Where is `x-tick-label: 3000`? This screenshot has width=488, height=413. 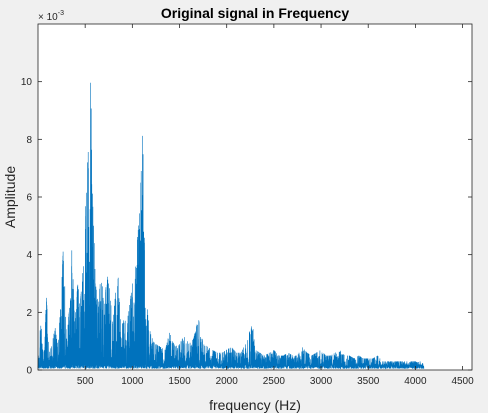 x-tick-label: 3000 is located at coordinates (321, 381).